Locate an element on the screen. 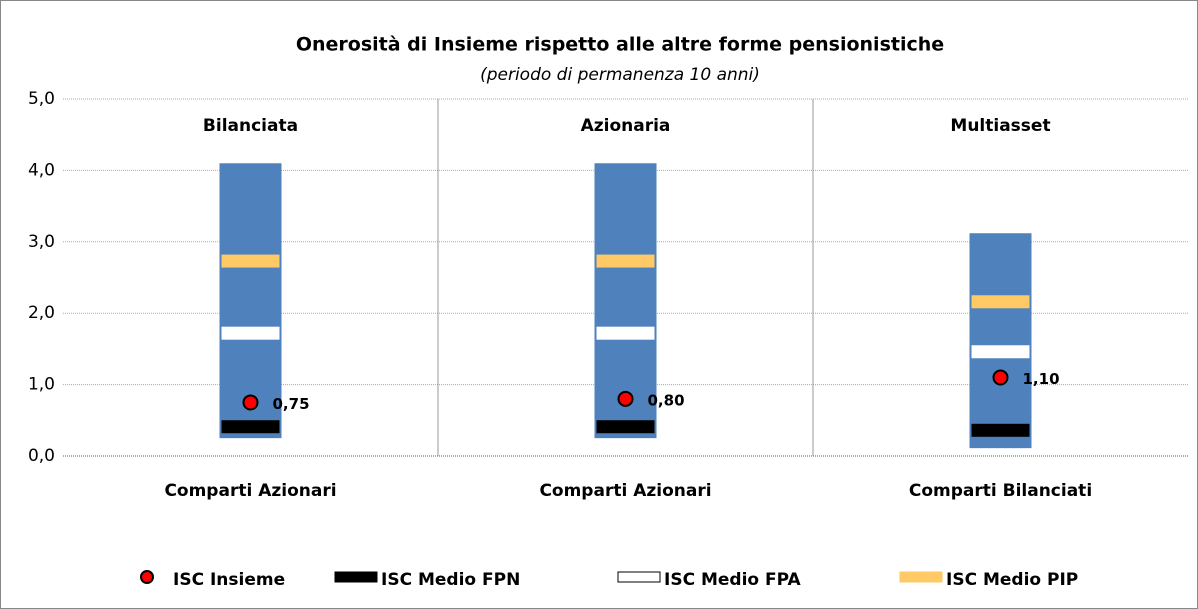 This screenshot has width=1198, height=609. y-tick-label: 0,0 is located at coordinates (41, 456).